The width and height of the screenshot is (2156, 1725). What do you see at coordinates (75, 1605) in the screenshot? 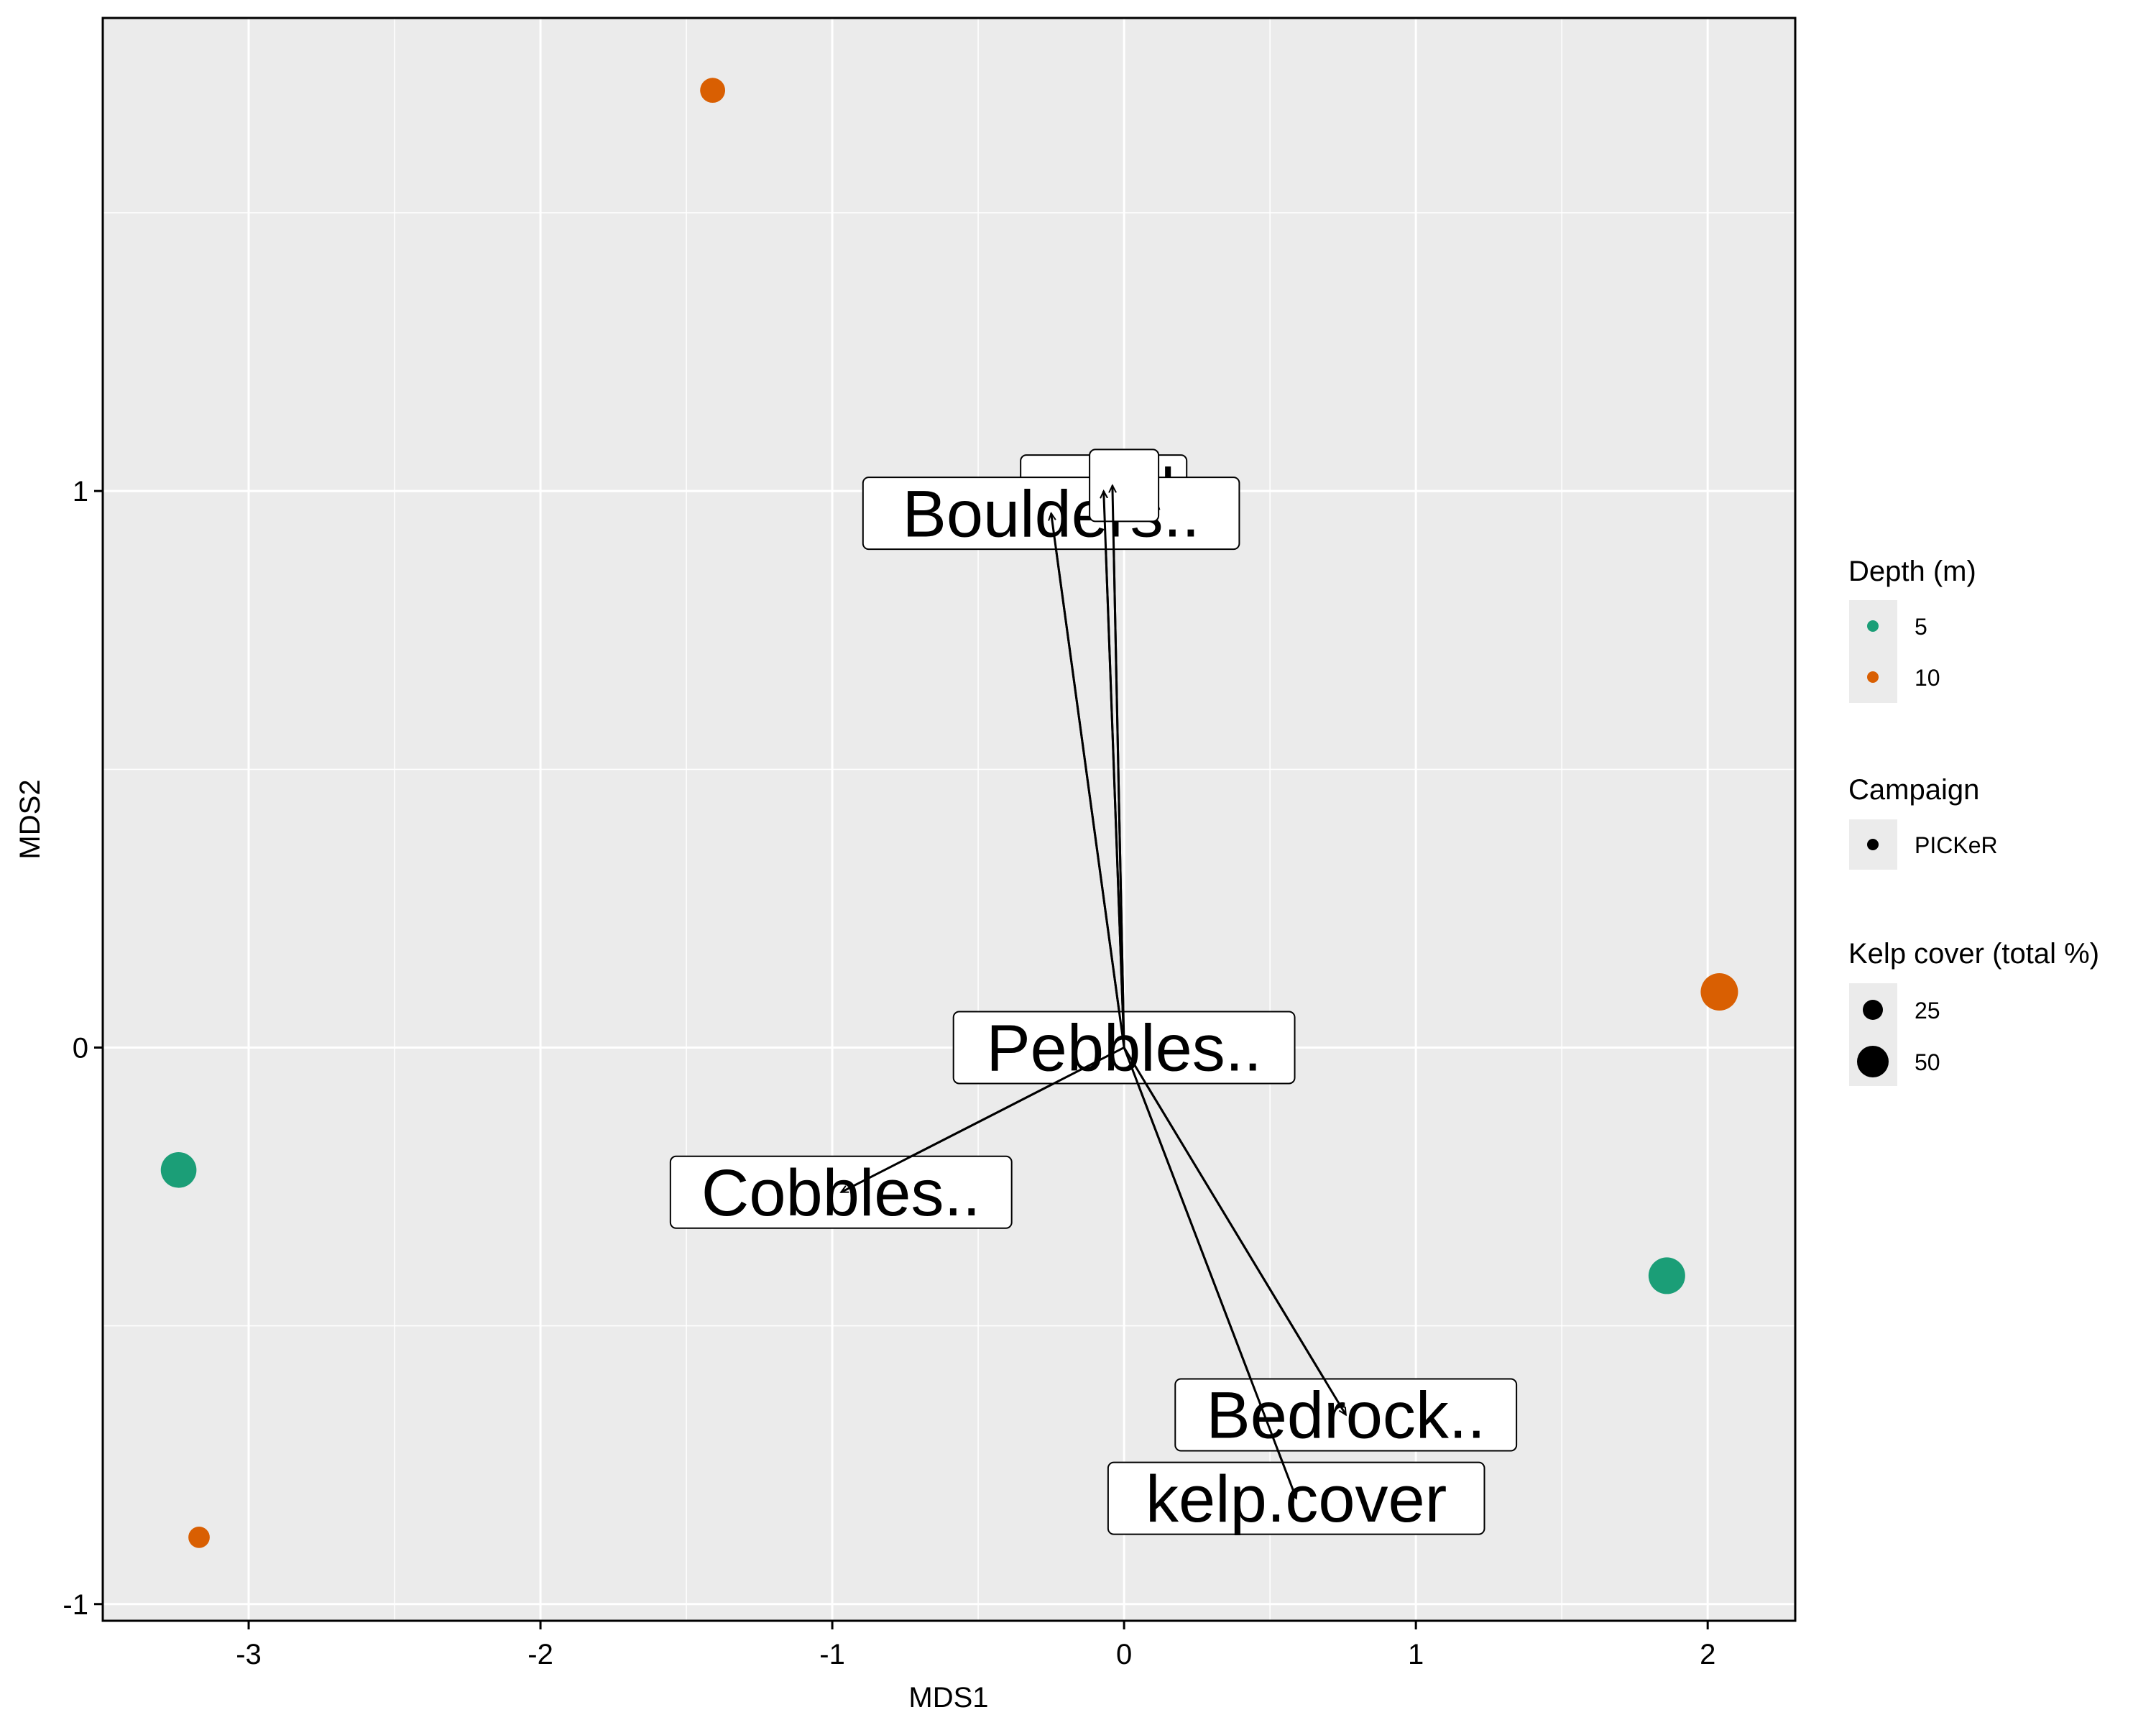
I see `y-tick-label: -1` at bounding box center [75, 1605].